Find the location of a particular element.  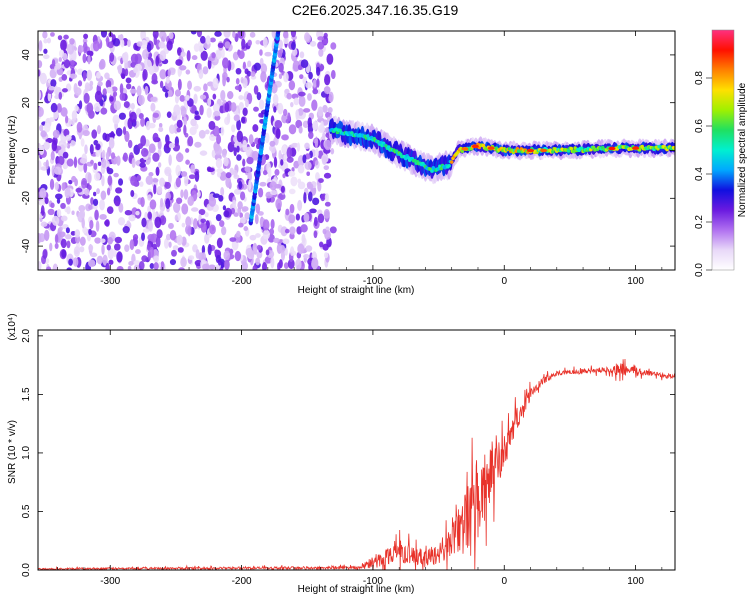

y-tick-label: 20 is located at coordinates (26, 103).